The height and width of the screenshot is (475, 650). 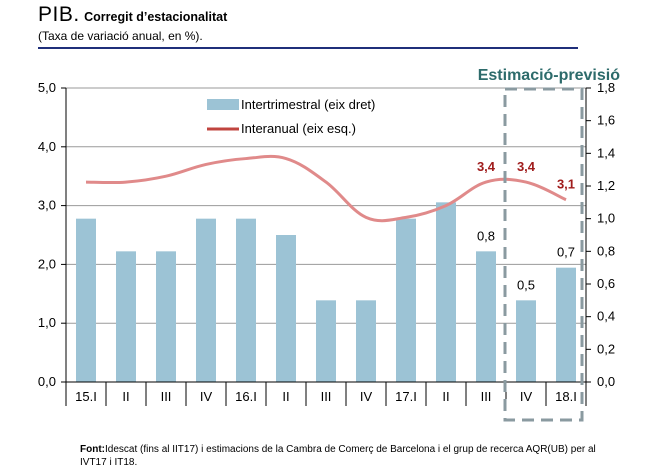 I want to click on chart-title-sub: Corregit d’estacionalitat, so click(x=156, y=17).